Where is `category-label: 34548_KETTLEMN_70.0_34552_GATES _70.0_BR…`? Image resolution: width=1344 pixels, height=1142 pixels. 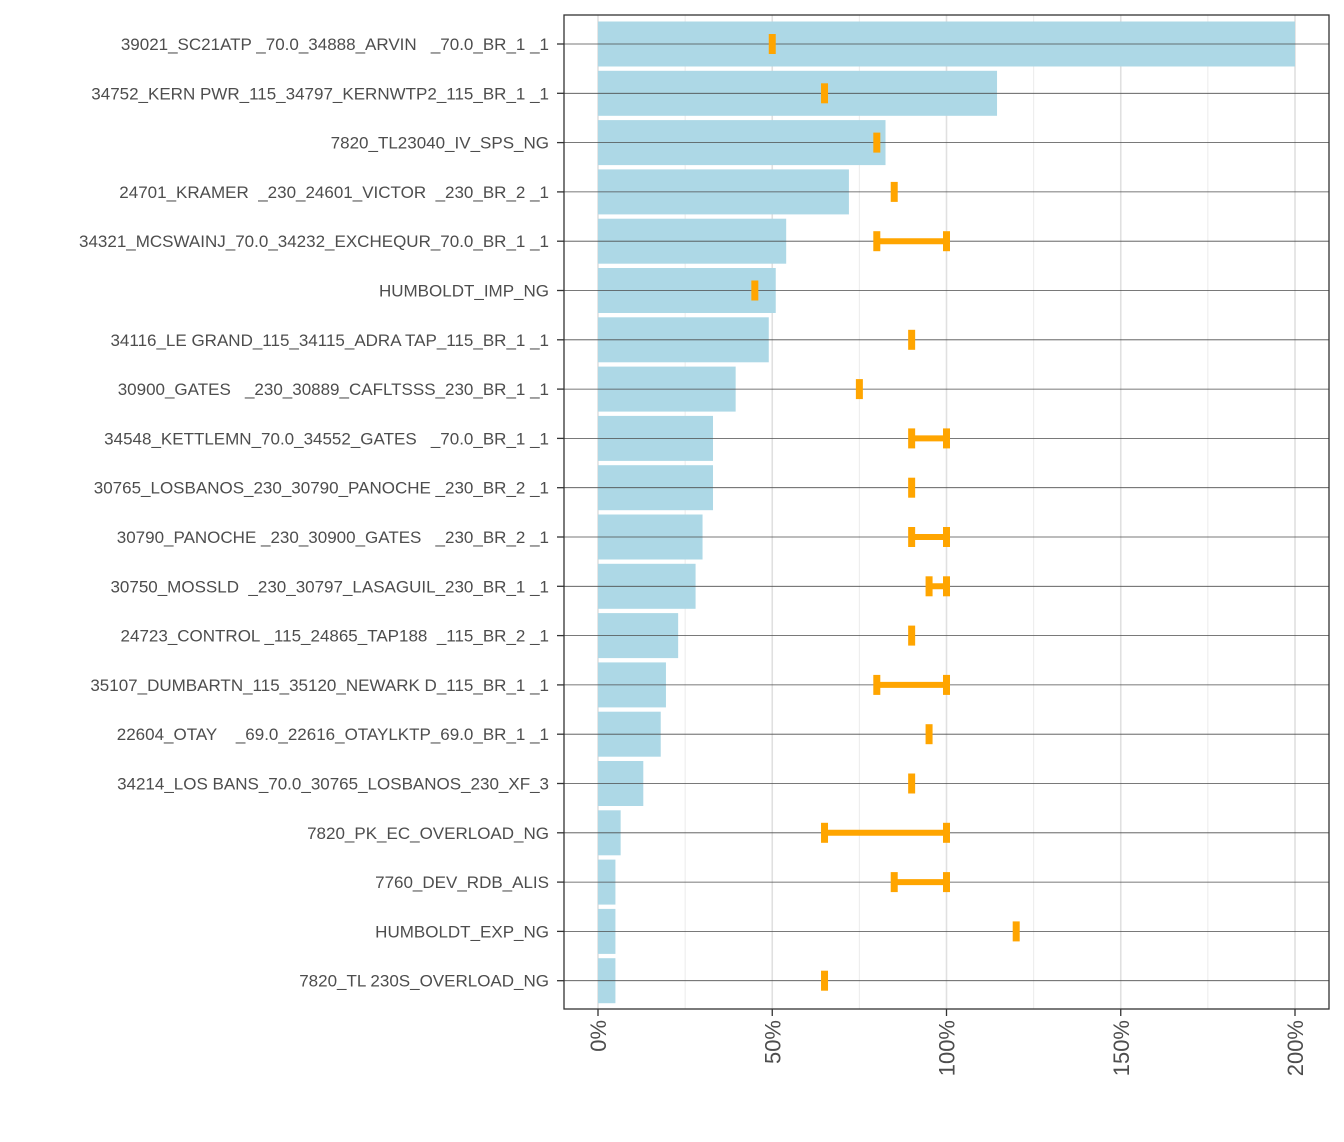 category-label: 34548_KETTLEMN_70.0_34552_GATES _70.0_BR… is located at coordinates (326, 438).